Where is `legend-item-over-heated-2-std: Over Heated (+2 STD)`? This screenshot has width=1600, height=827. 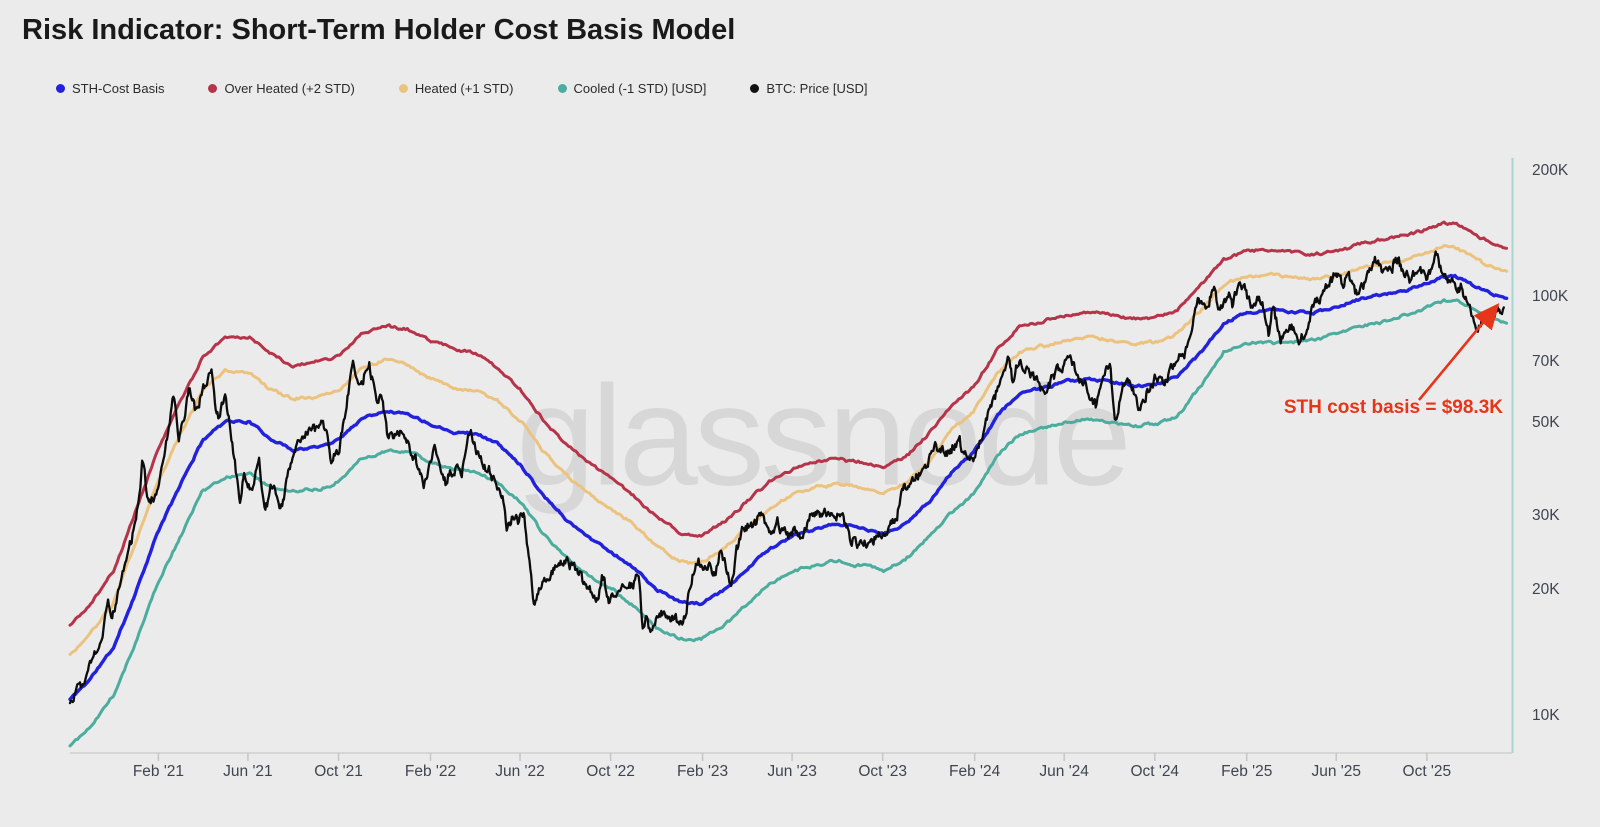 legend-item-over-heated-2-std: Over Heated (+2 STD) is located at coordinates (281, 88).